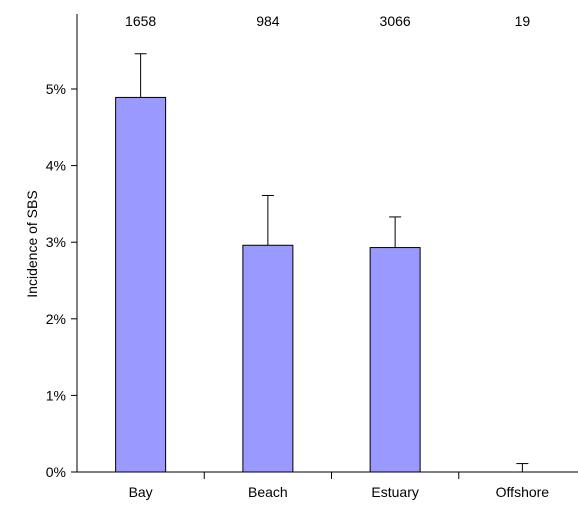 This screenshot has height=506, width=578. Describe the element at coordinates (268, 21) in the screenshot. I see `sample-size-label: 984` at that location.